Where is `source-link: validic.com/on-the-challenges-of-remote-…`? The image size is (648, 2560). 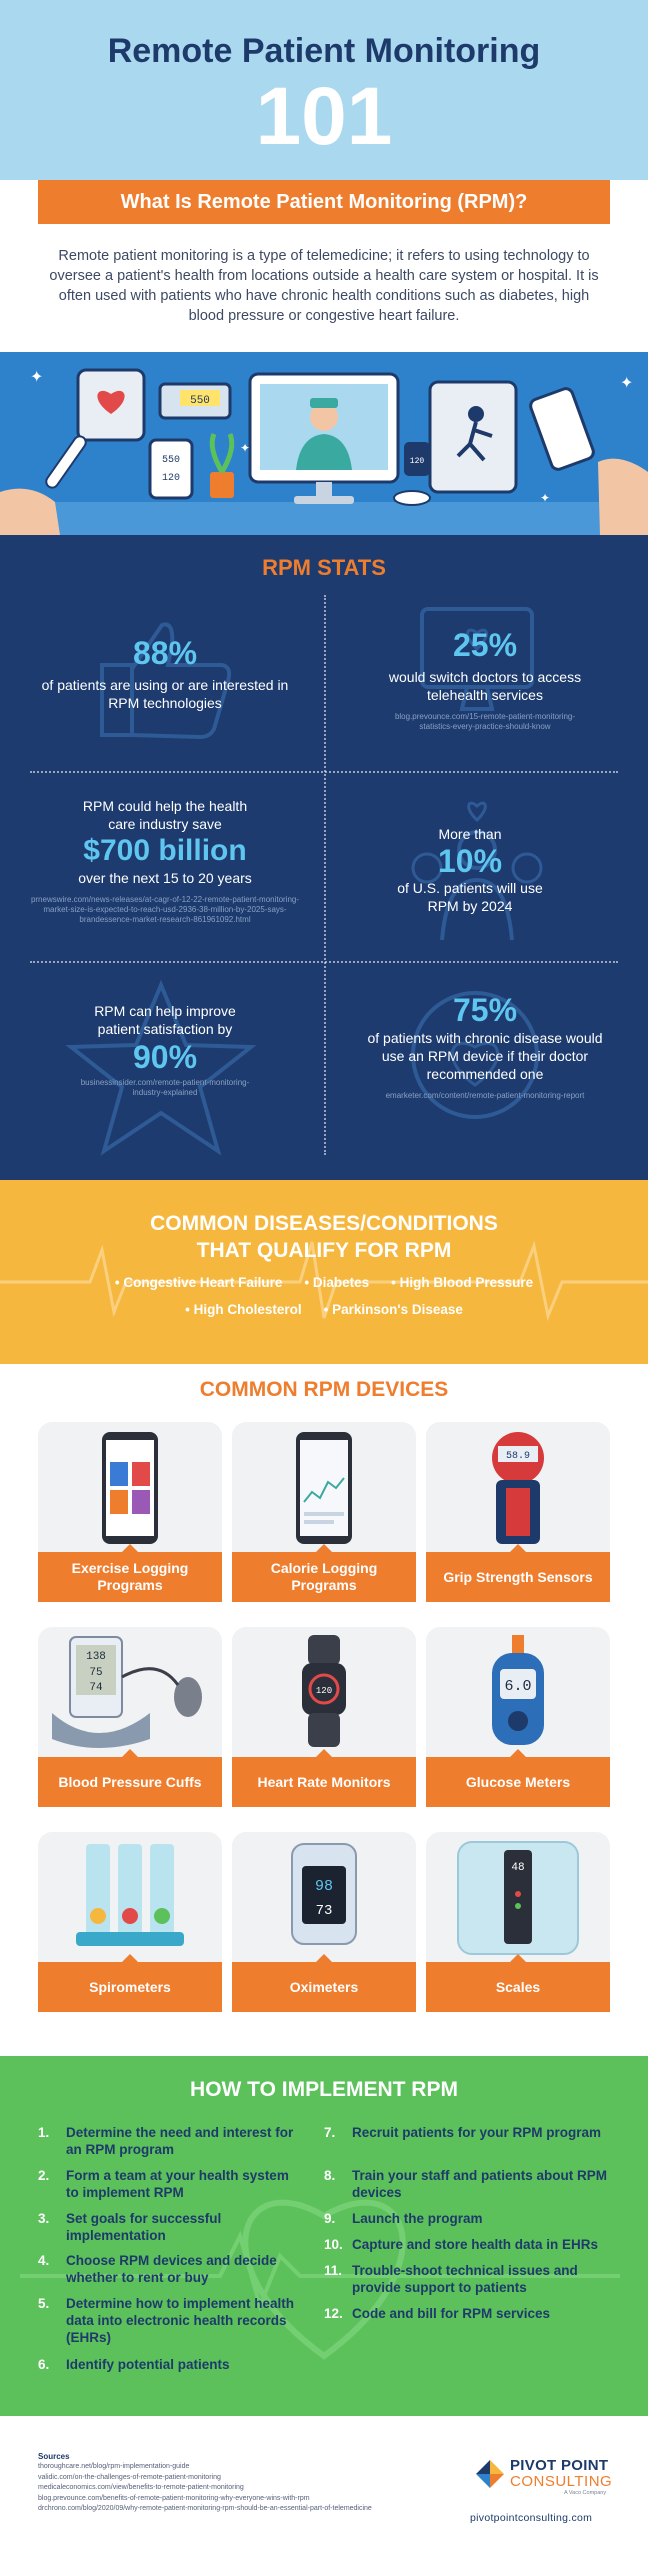 source-link: validic.com/on-the-challenges-of-remote-… is located at coordinates (129, 2477).